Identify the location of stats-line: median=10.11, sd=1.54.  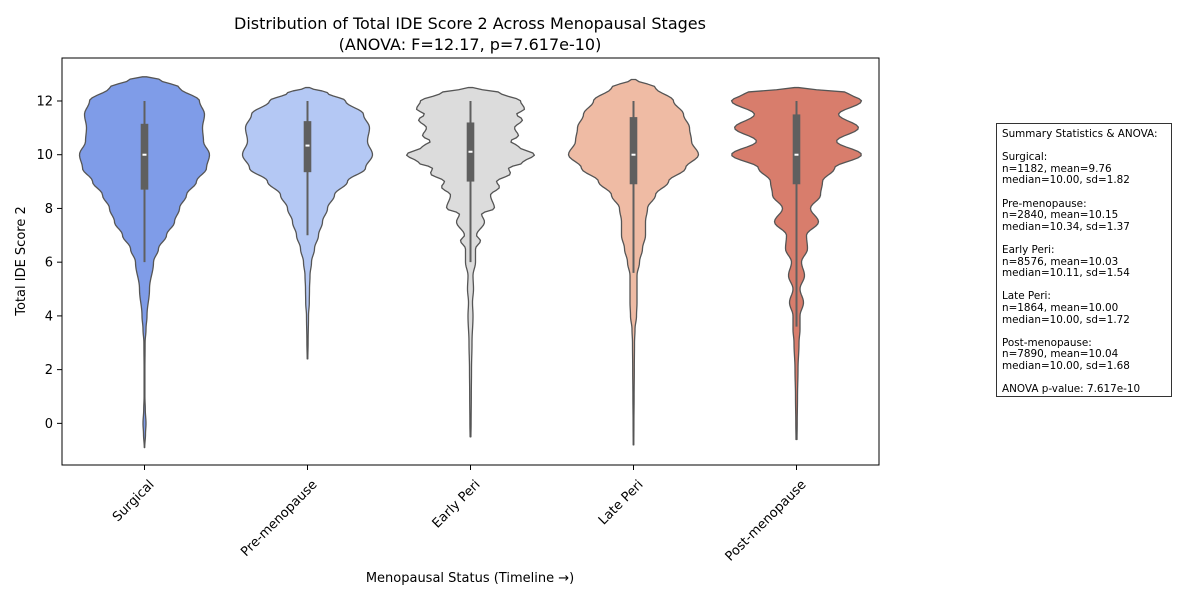
(1066, 273).